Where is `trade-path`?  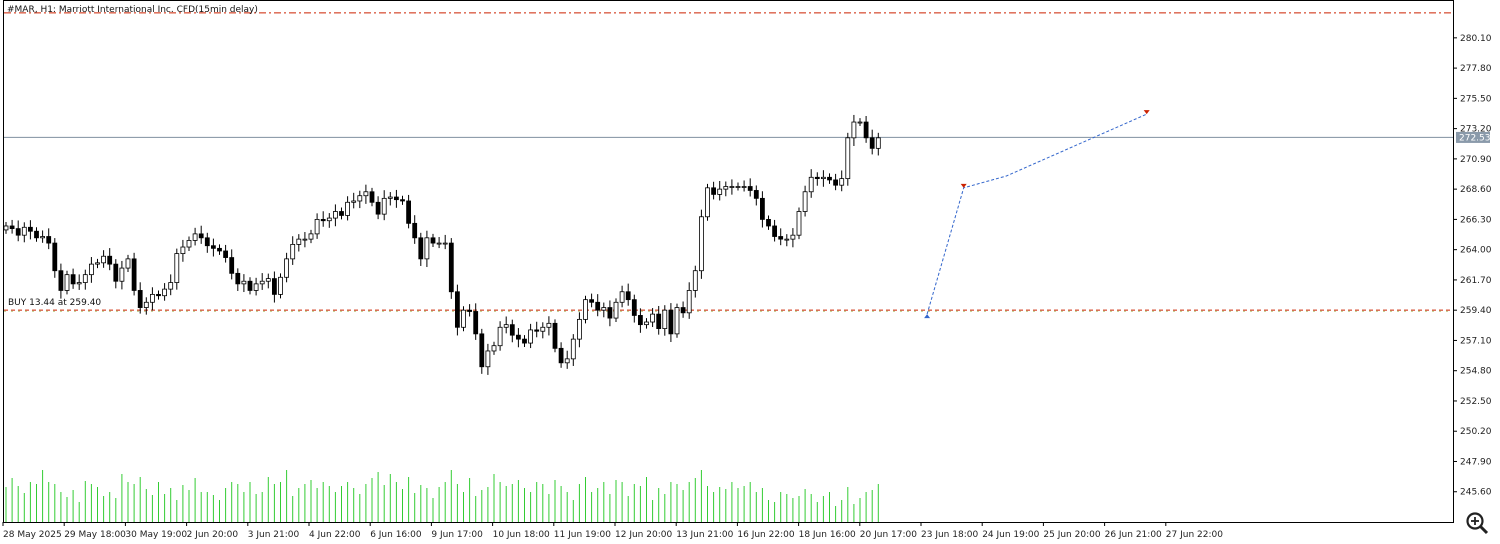
trade-path is located at coordinates (1036, 214).